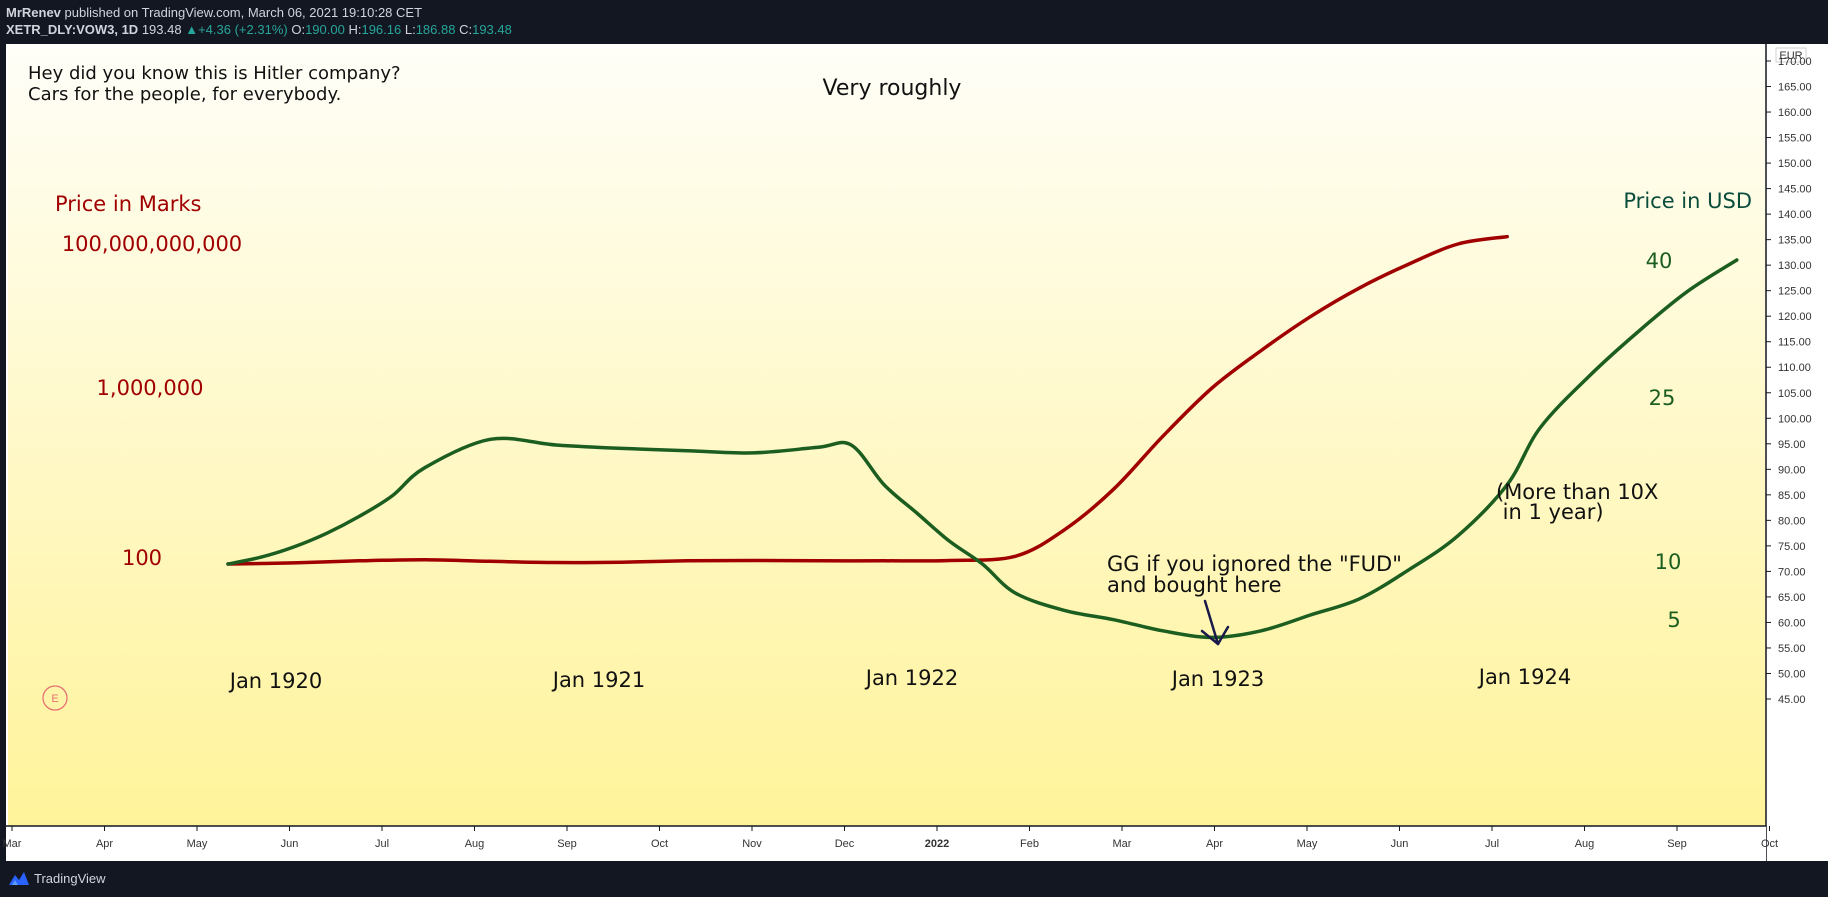 The image size is (1828, 897). I want to click on marks-level-label: 1,000,000, so click(150, 388).